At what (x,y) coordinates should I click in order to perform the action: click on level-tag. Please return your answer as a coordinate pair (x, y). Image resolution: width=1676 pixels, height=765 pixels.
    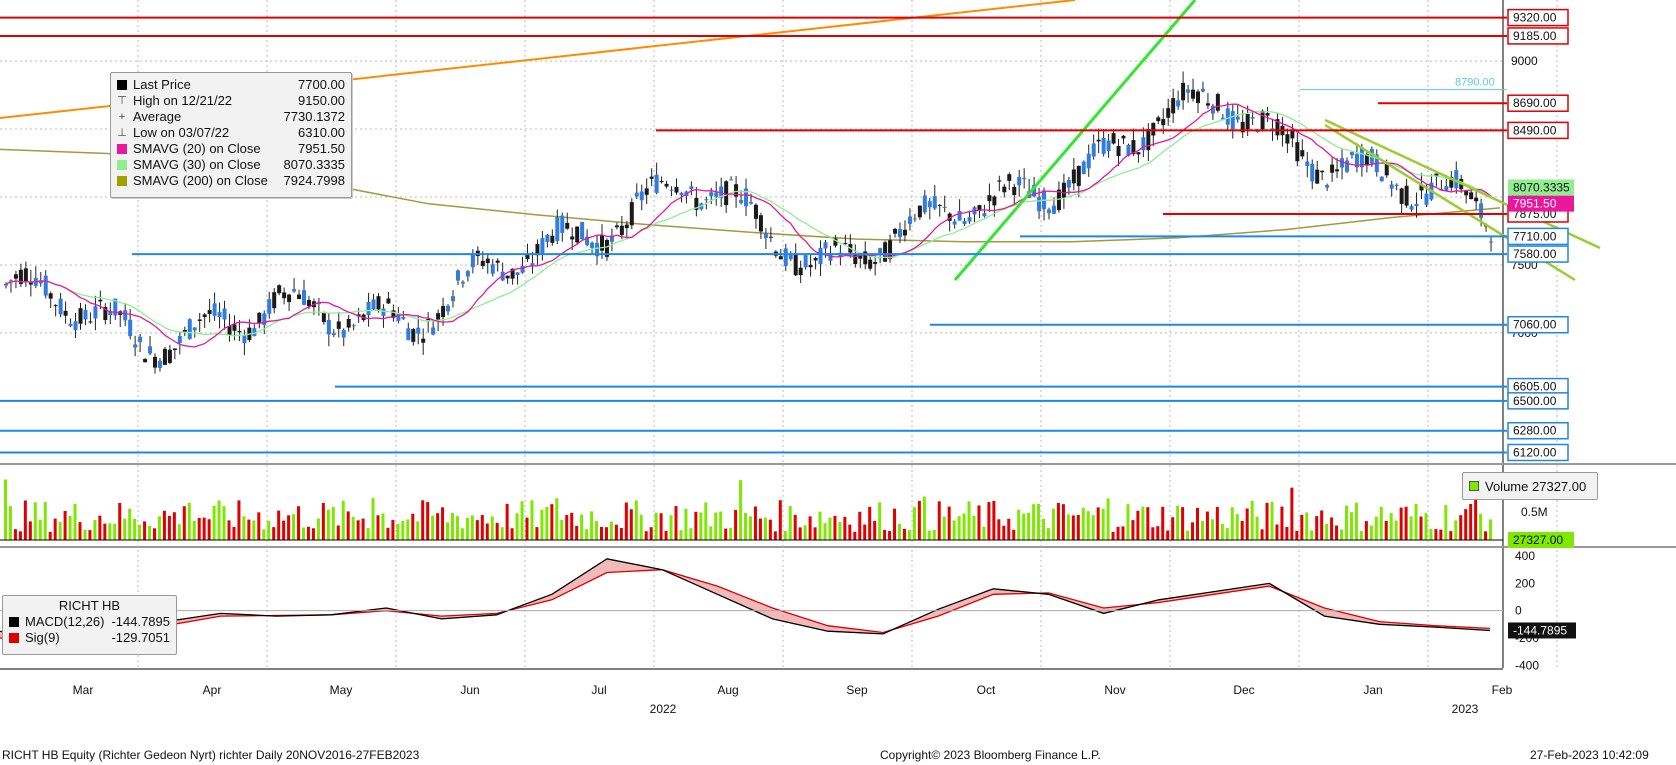
    Looking at the image, I should click on (1538, 130).